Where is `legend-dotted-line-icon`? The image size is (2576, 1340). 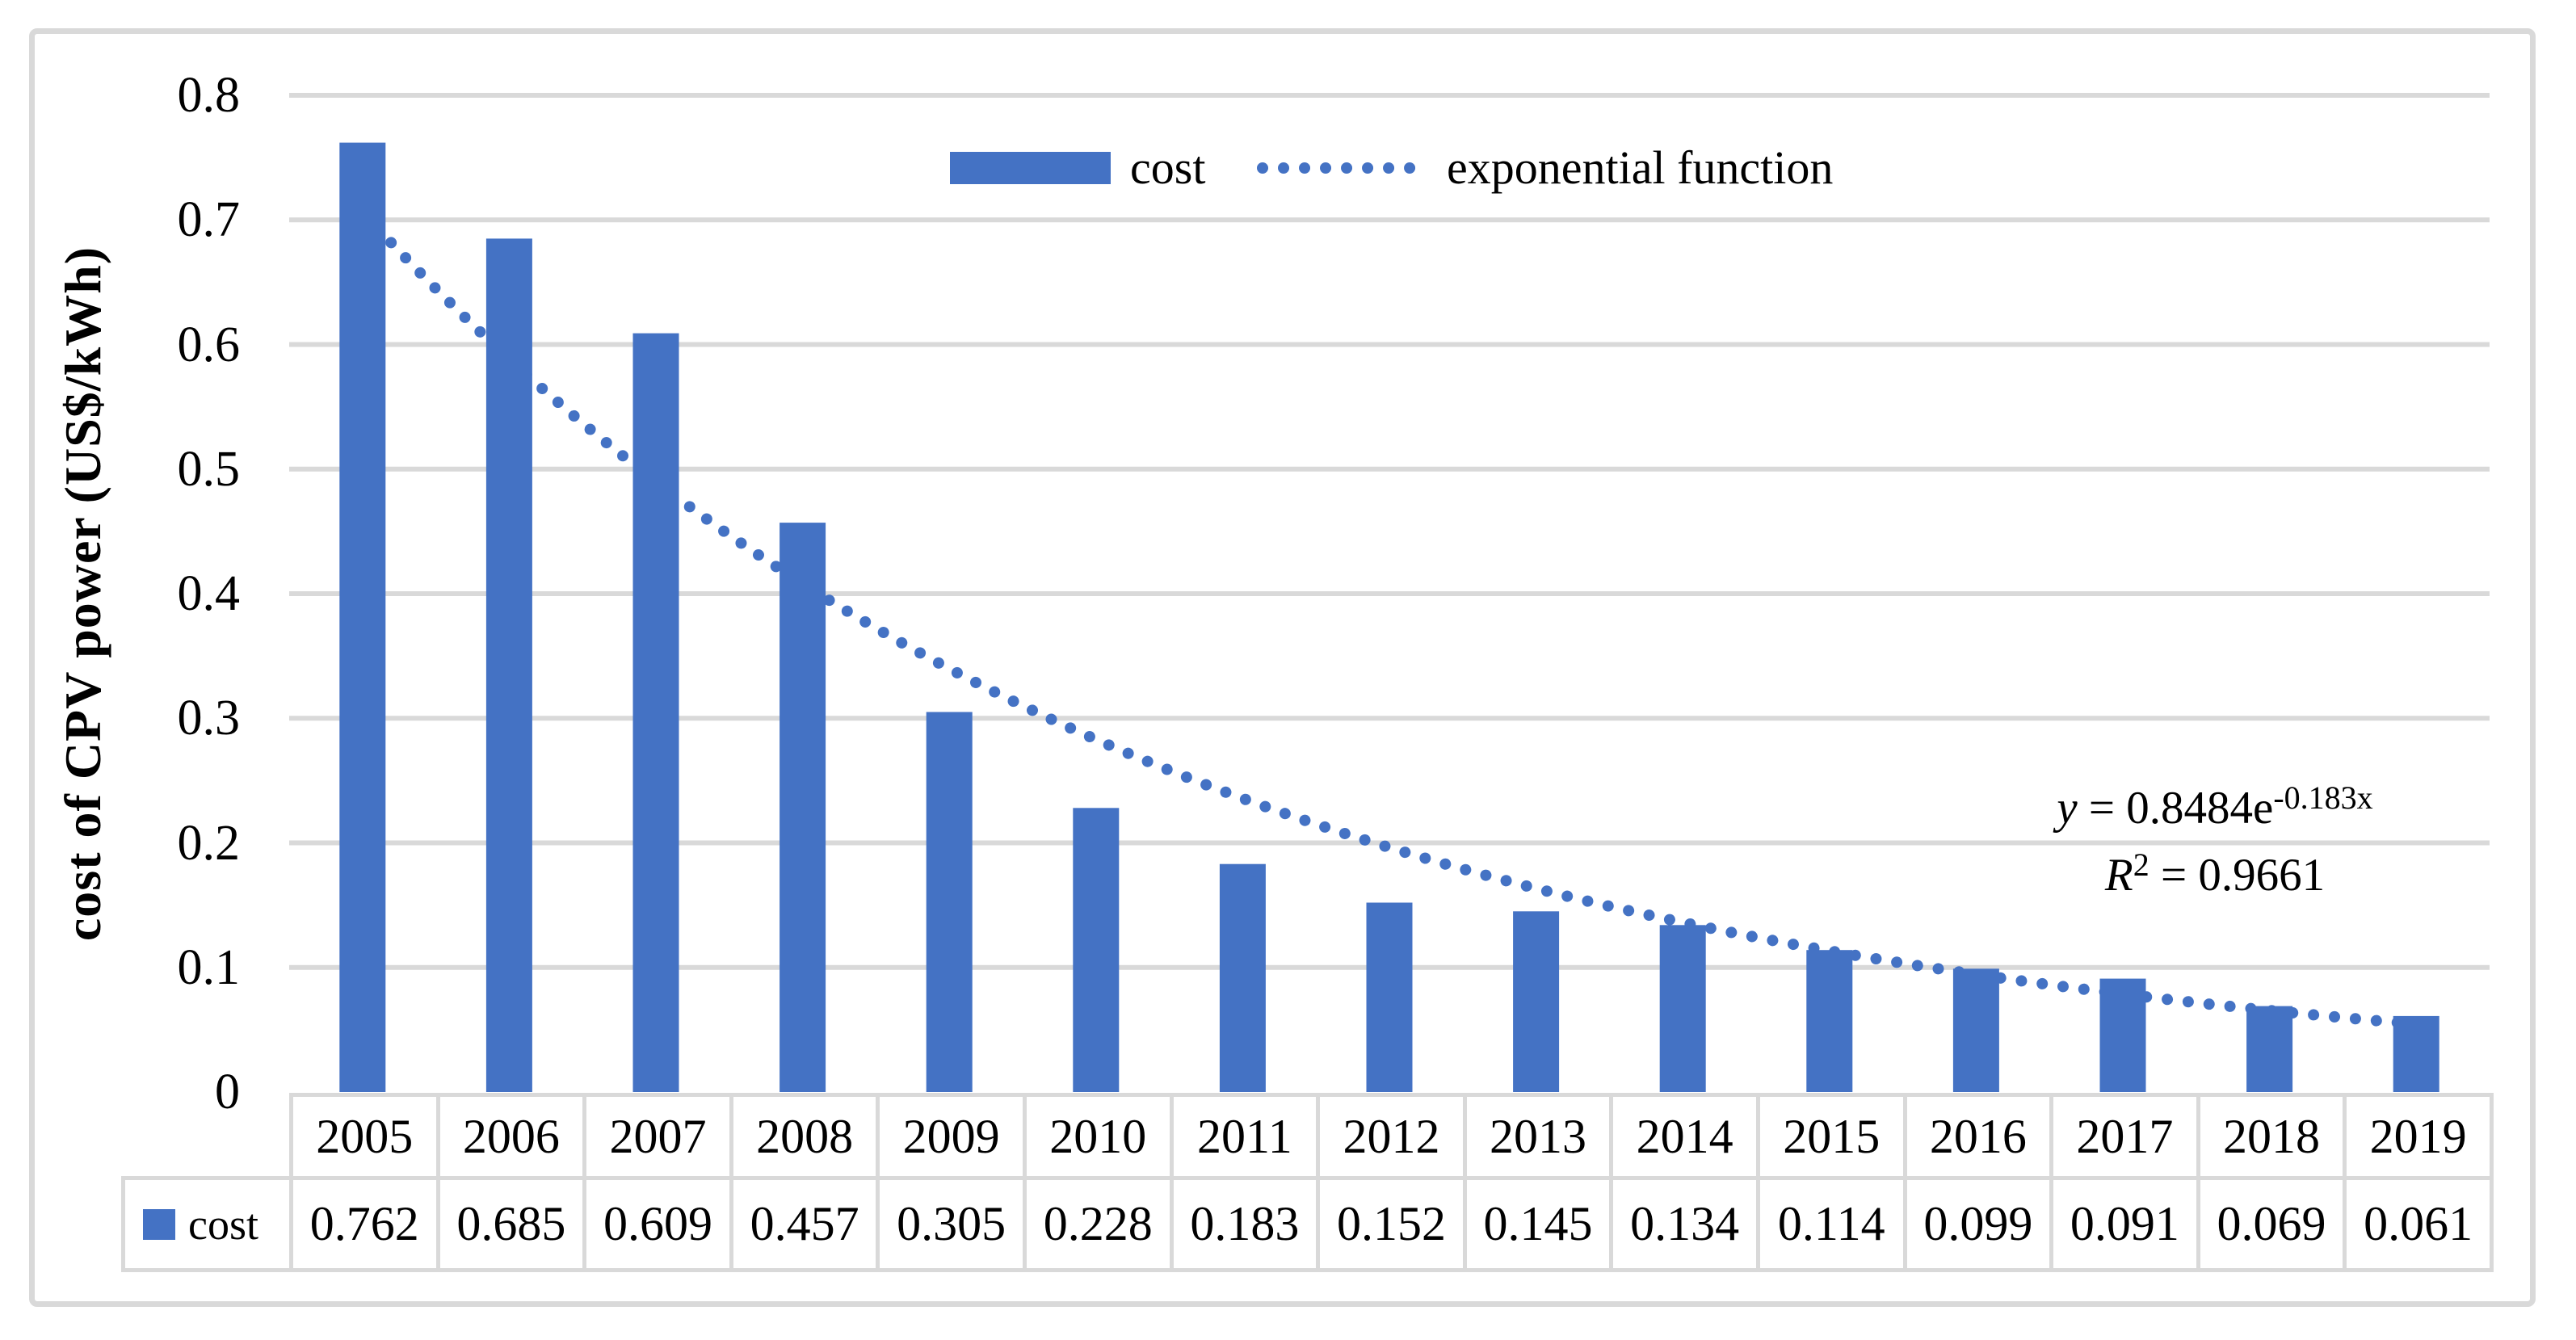 legend-dotted-line-icon is located at coordinates (1343, 168).